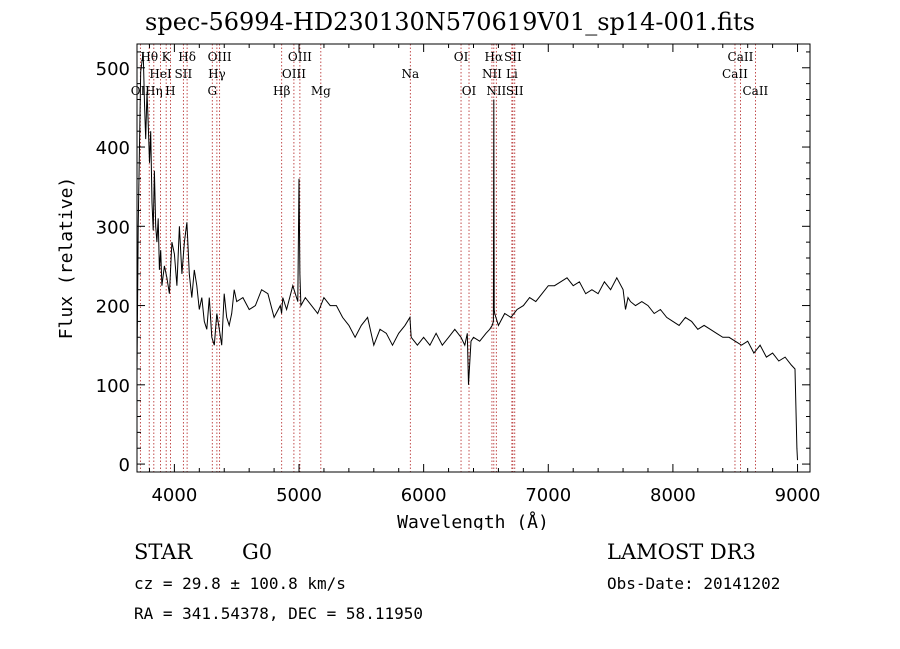  I want to click on line-marker-label: H, so click(170, 91).